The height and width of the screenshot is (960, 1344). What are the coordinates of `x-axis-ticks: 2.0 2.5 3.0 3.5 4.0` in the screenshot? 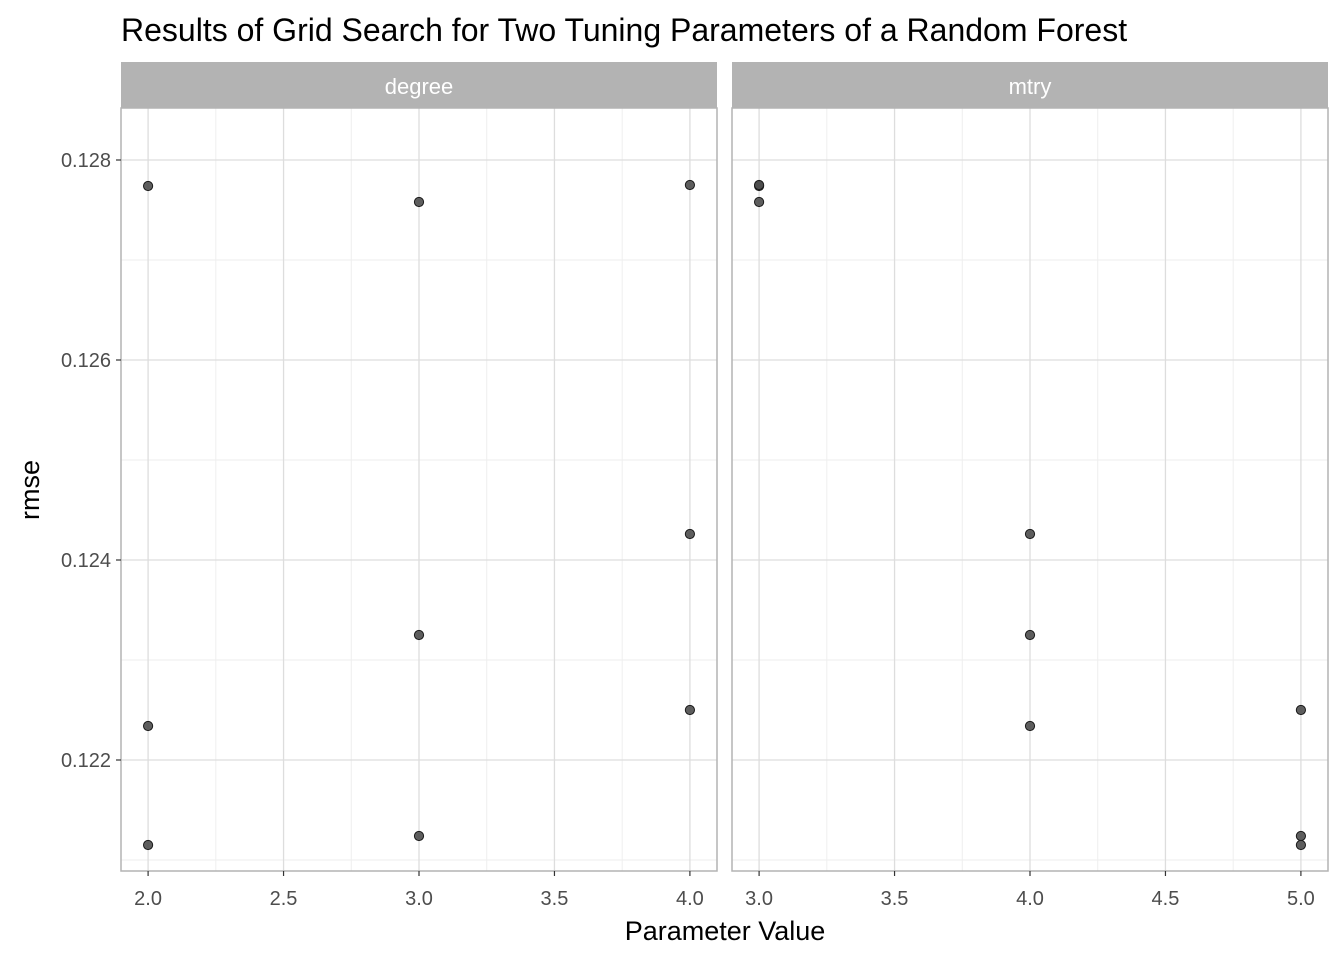 It's located at (419, 890).